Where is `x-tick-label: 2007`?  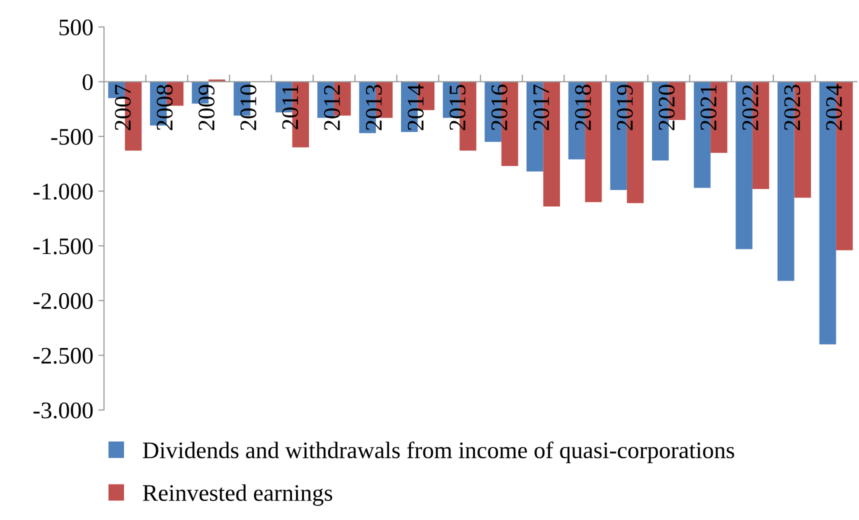 x-tick-label: 2007 is located at coordinates (122, 107).